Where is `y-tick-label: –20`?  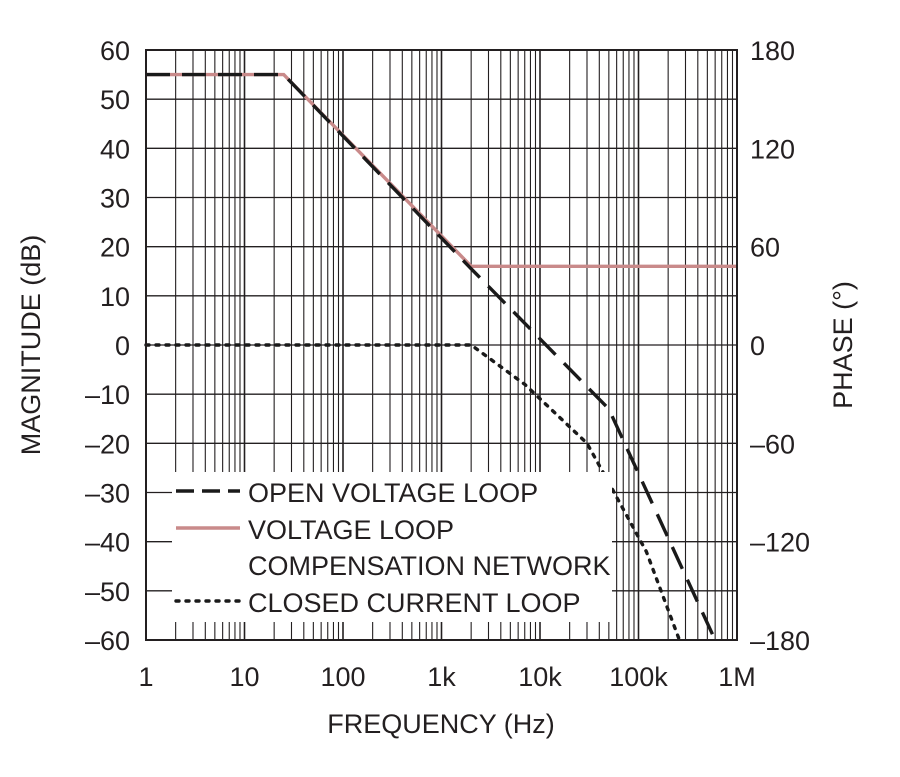 y-tick-label: –20 is located at coordinates (107, 444).